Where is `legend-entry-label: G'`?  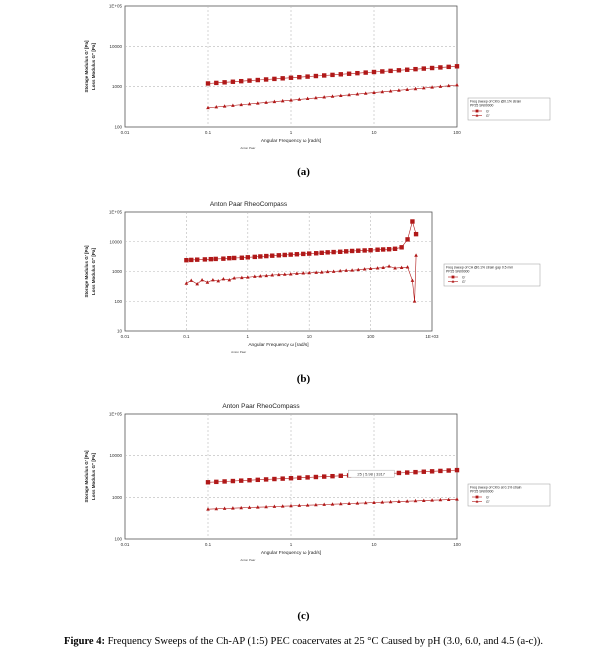
legend-entry-label: G' is located at coordinates (464, 277).